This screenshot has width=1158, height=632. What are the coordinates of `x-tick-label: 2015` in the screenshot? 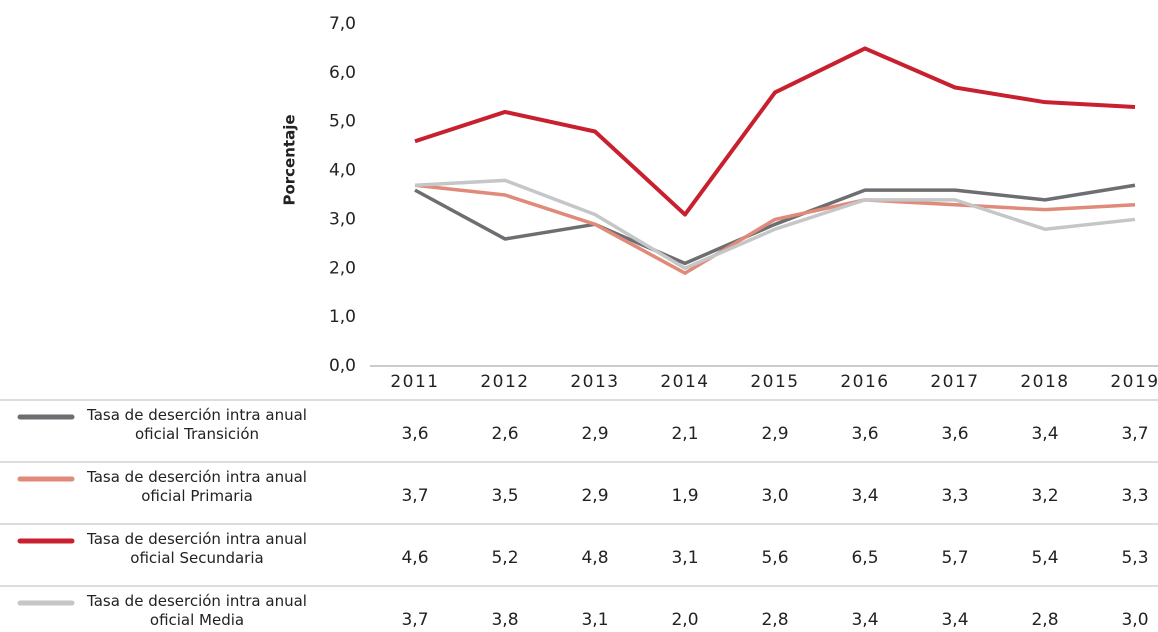 It's located at (774, 382).